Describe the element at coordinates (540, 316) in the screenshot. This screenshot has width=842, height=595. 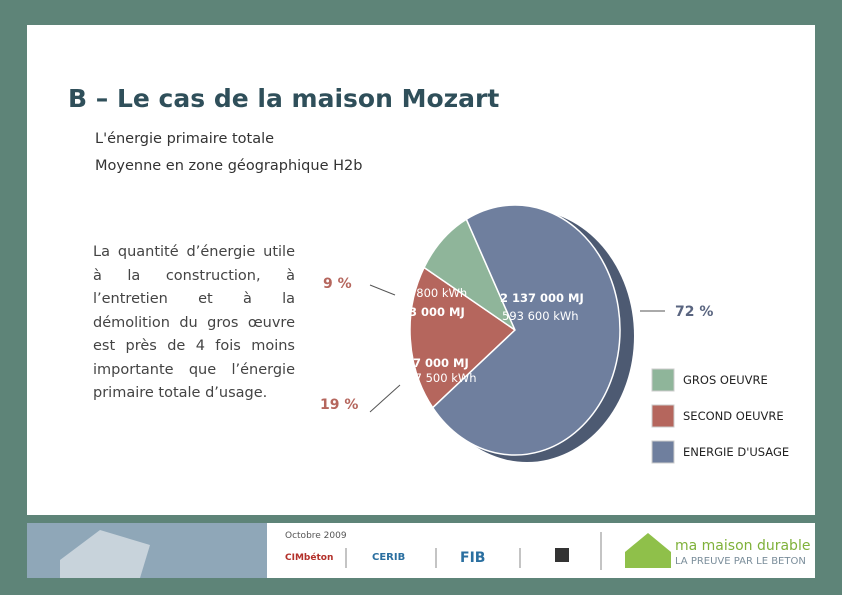
I see `slice-annotation: 593 600 kWh` at that location.